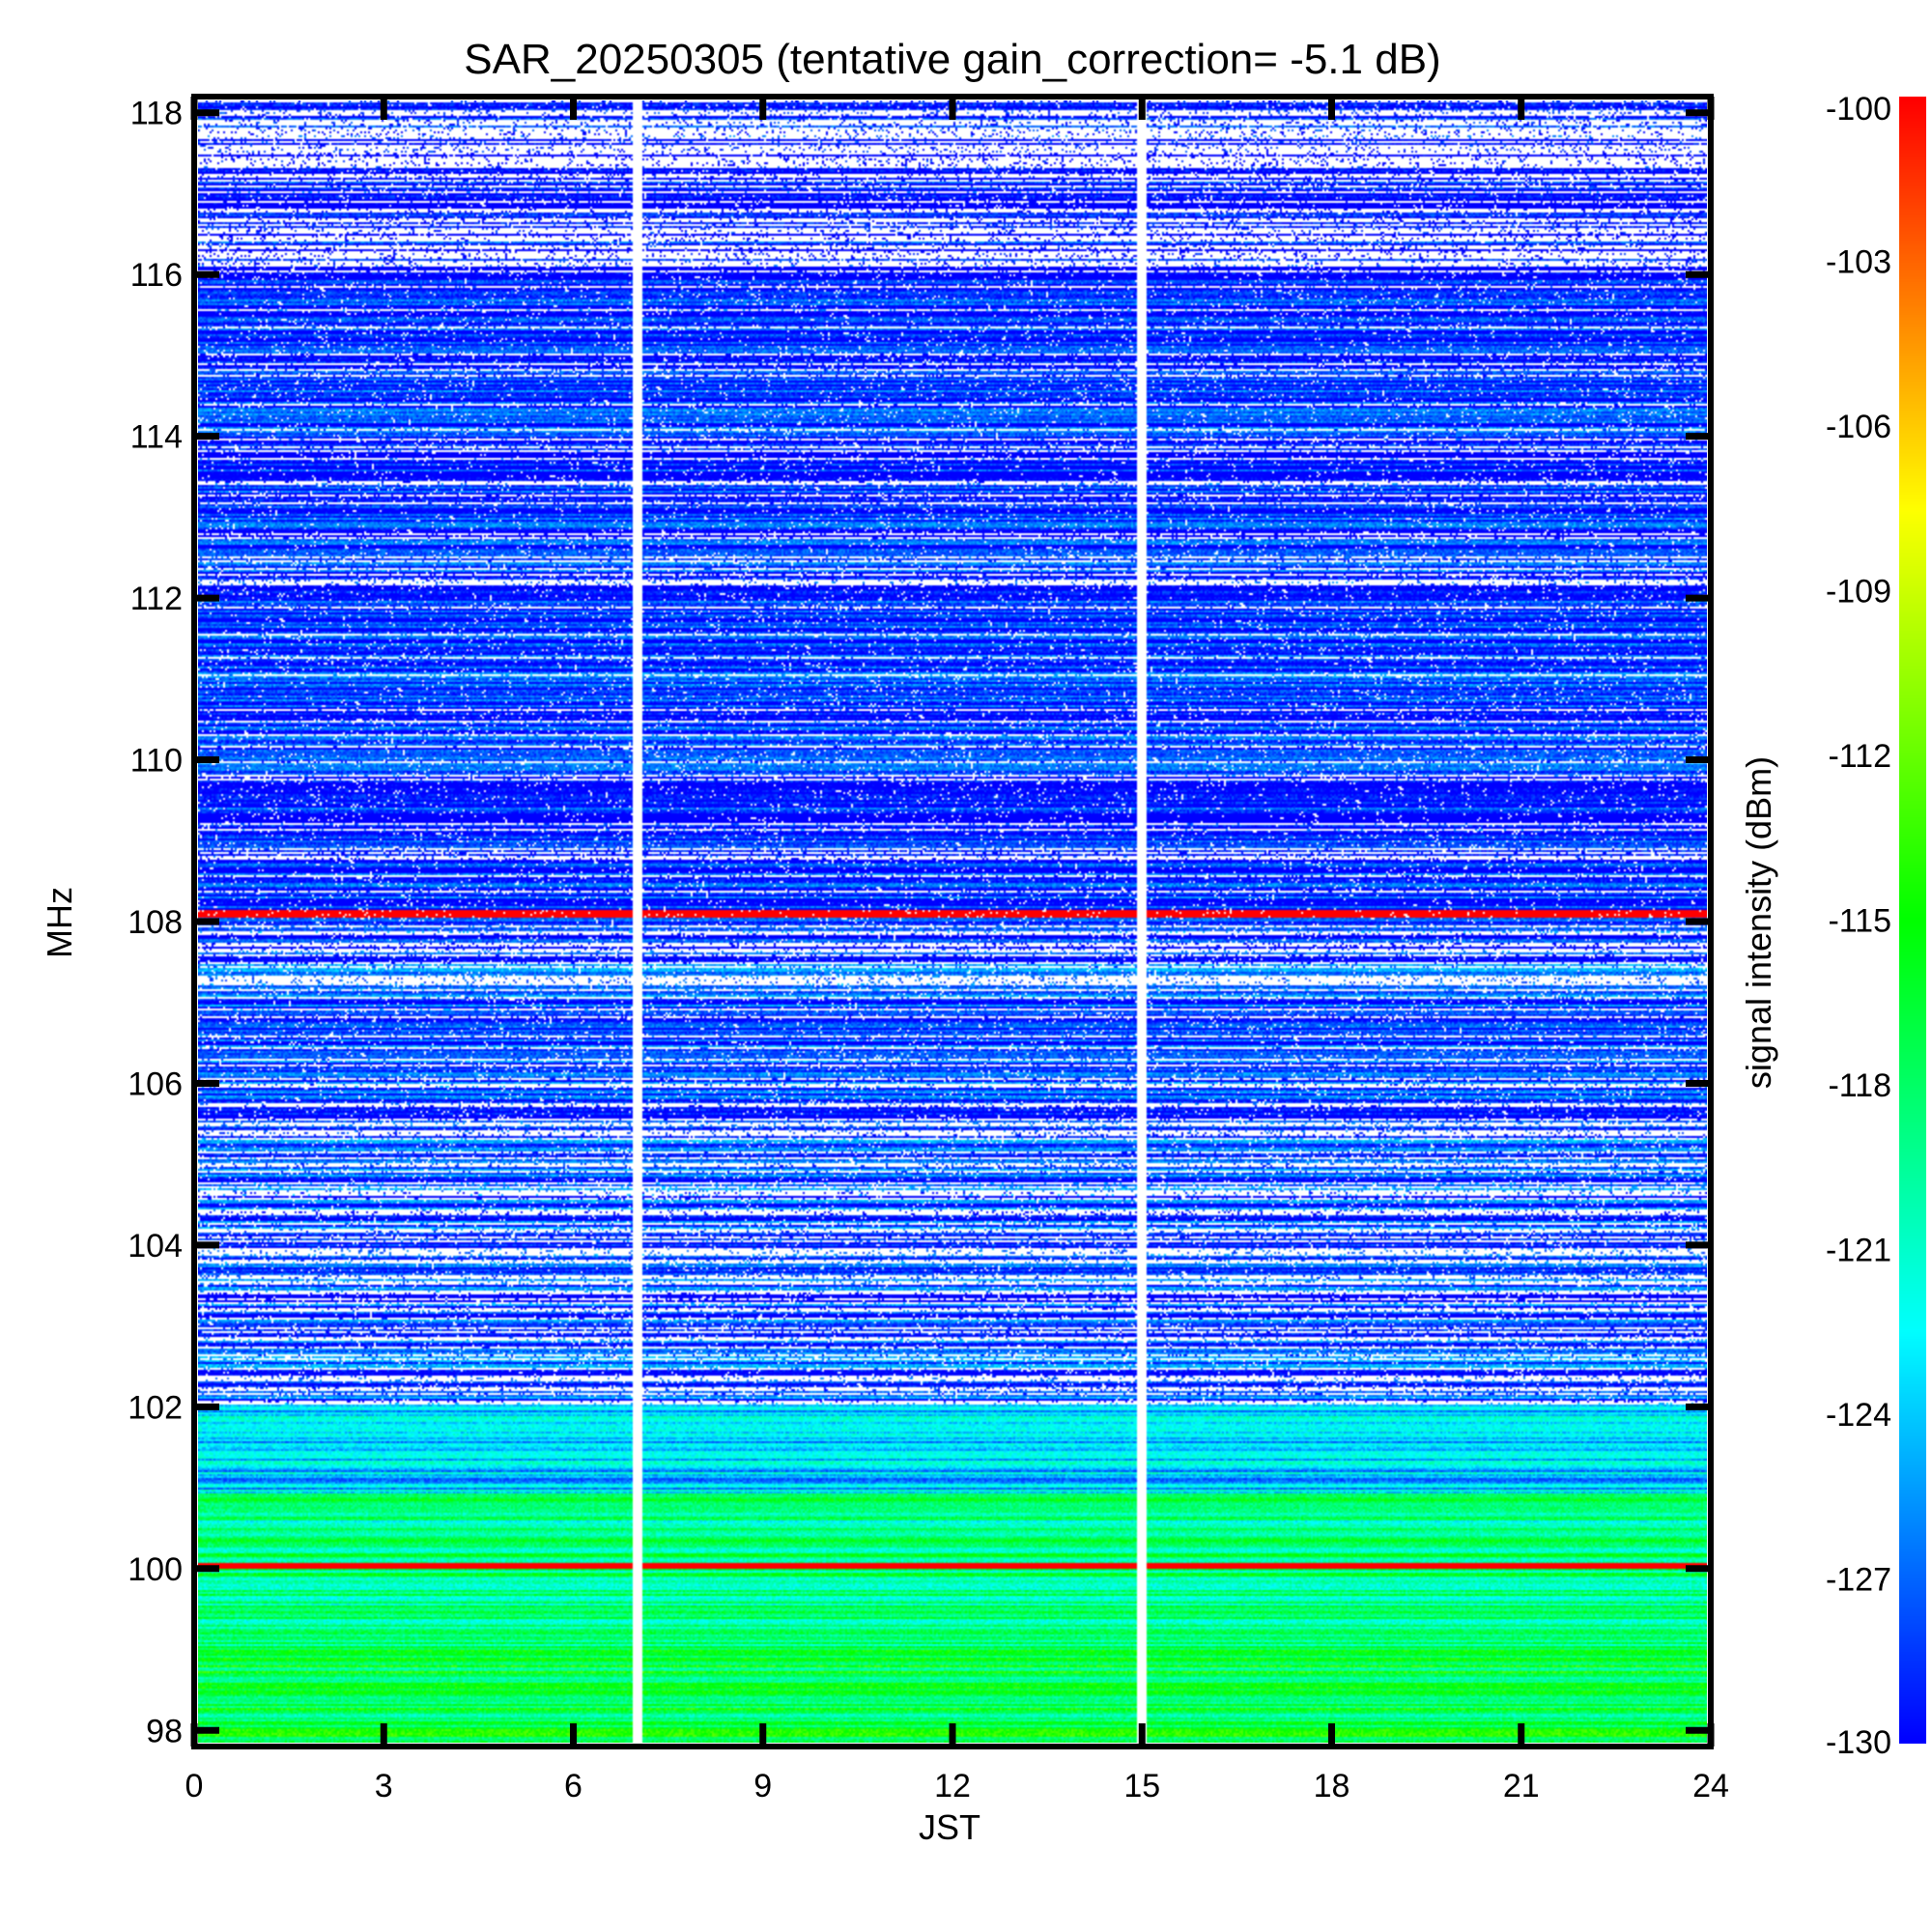 This screenshot has height=1932, width=1932. Describe the element at coordinates (155, 1407) in the screenshot. I see `y-tick-label: 102` at that location.